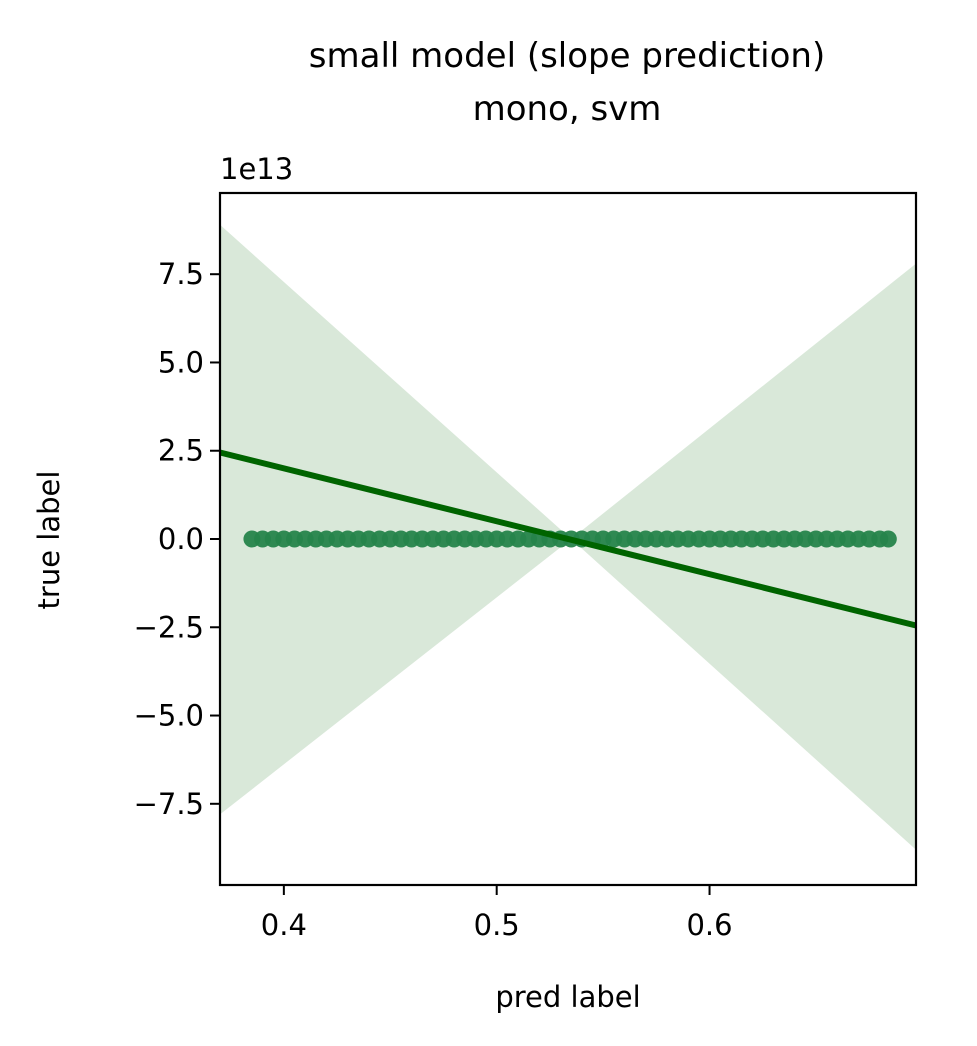 Image resolution: width=977 pixels, height=1046 pixels. I want to click on y-tick-label: 7.5, so click(181, 274).